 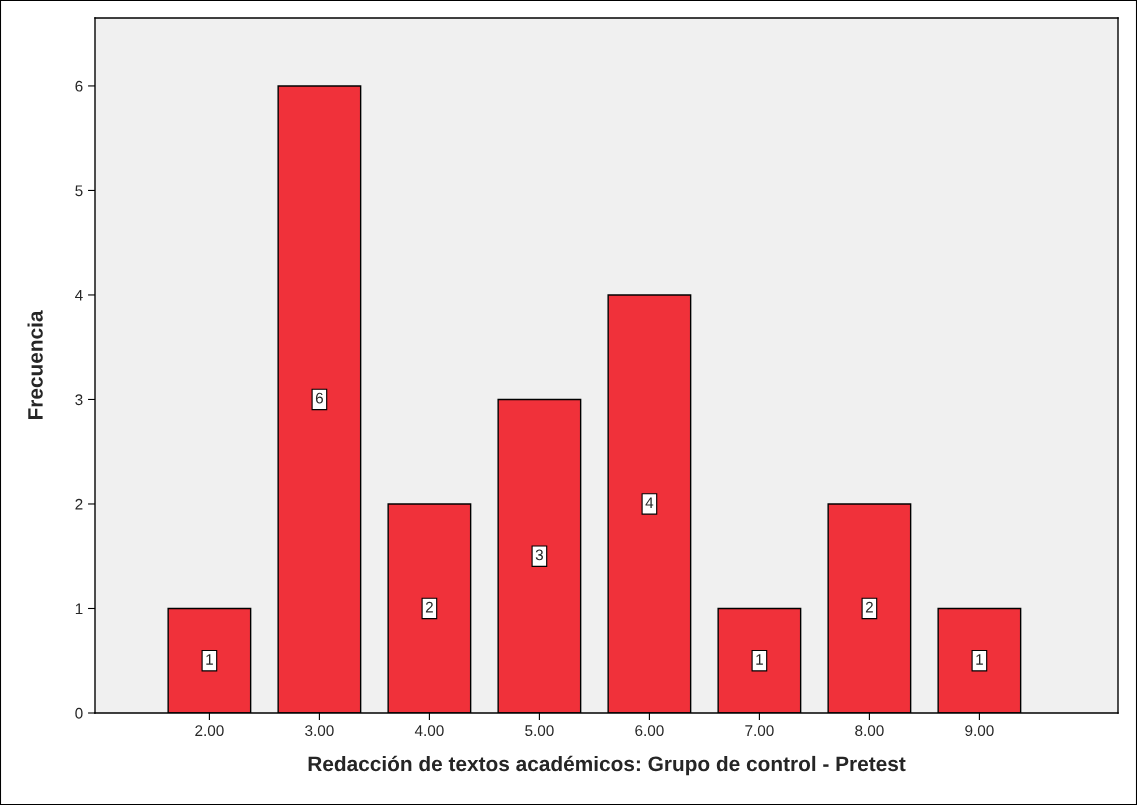 What do you see at coordinates (209, 731) in the screenshot?
I see `x-tick-label: 2.00` at bounding box center [209, 731].